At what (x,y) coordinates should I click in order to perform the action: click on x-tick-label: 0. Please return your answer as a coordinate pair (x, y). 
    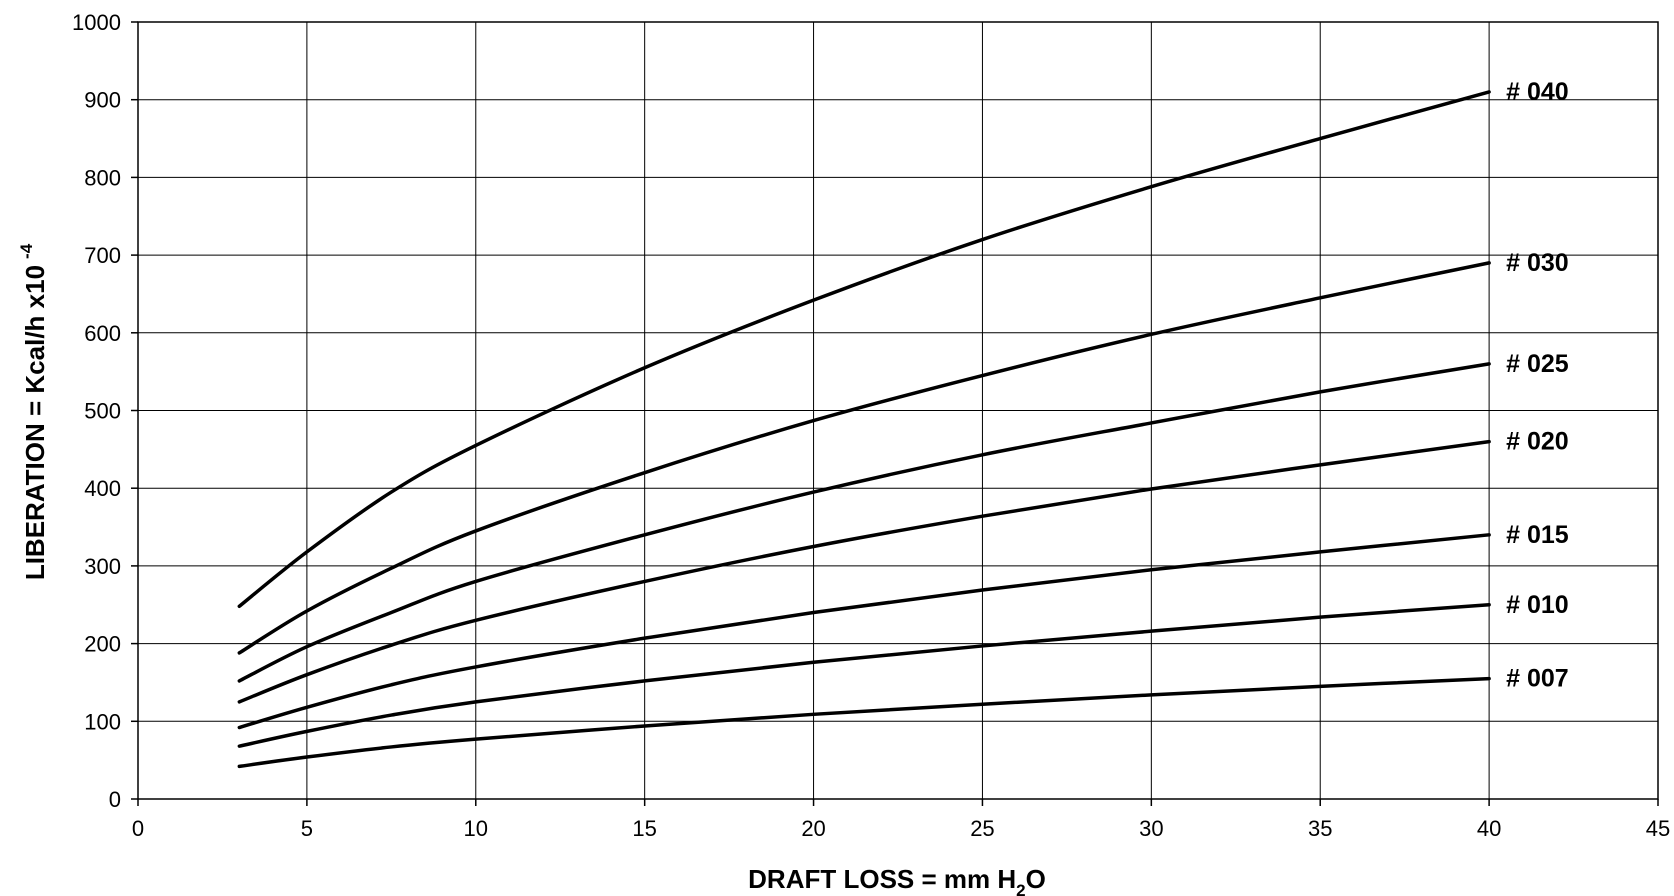
    Looking at the image, I should click on (138, 828).